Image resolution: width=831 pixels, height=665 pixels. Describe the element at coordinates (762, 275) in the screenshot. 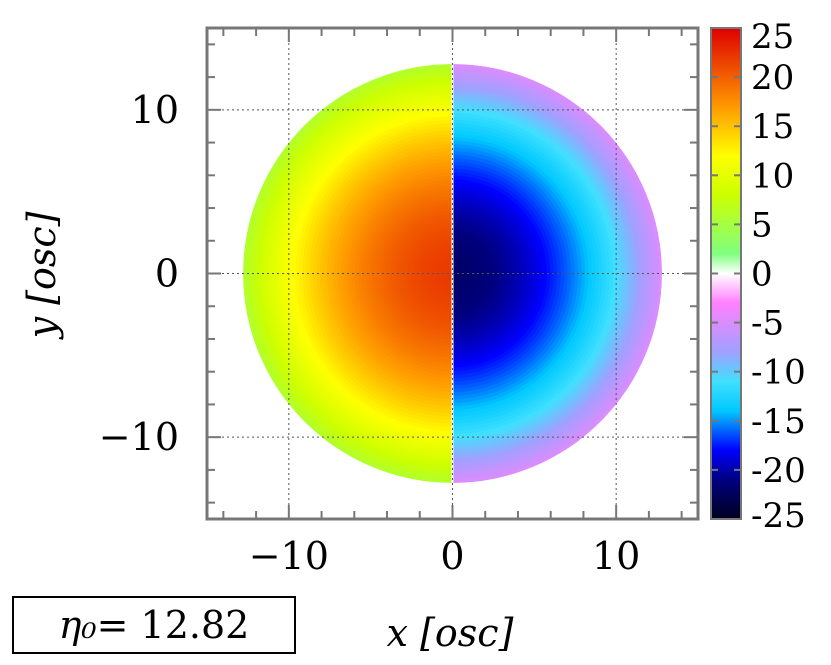

I see `colorbar-tick-label: 0` at that location.